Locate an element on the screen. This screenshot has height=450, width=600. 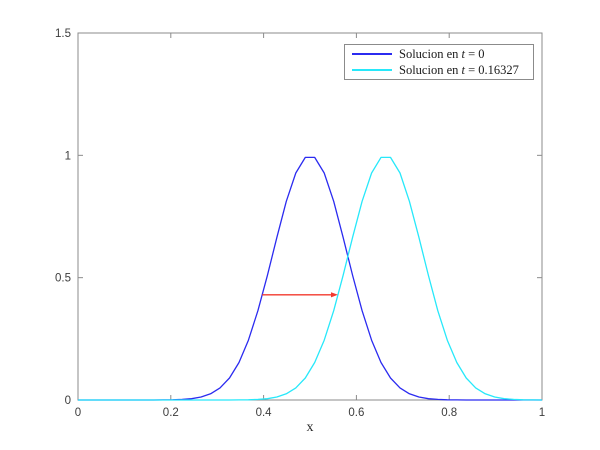
legend-entry-t0: Solucion en t = 0 is located at coordinates (439, 54).